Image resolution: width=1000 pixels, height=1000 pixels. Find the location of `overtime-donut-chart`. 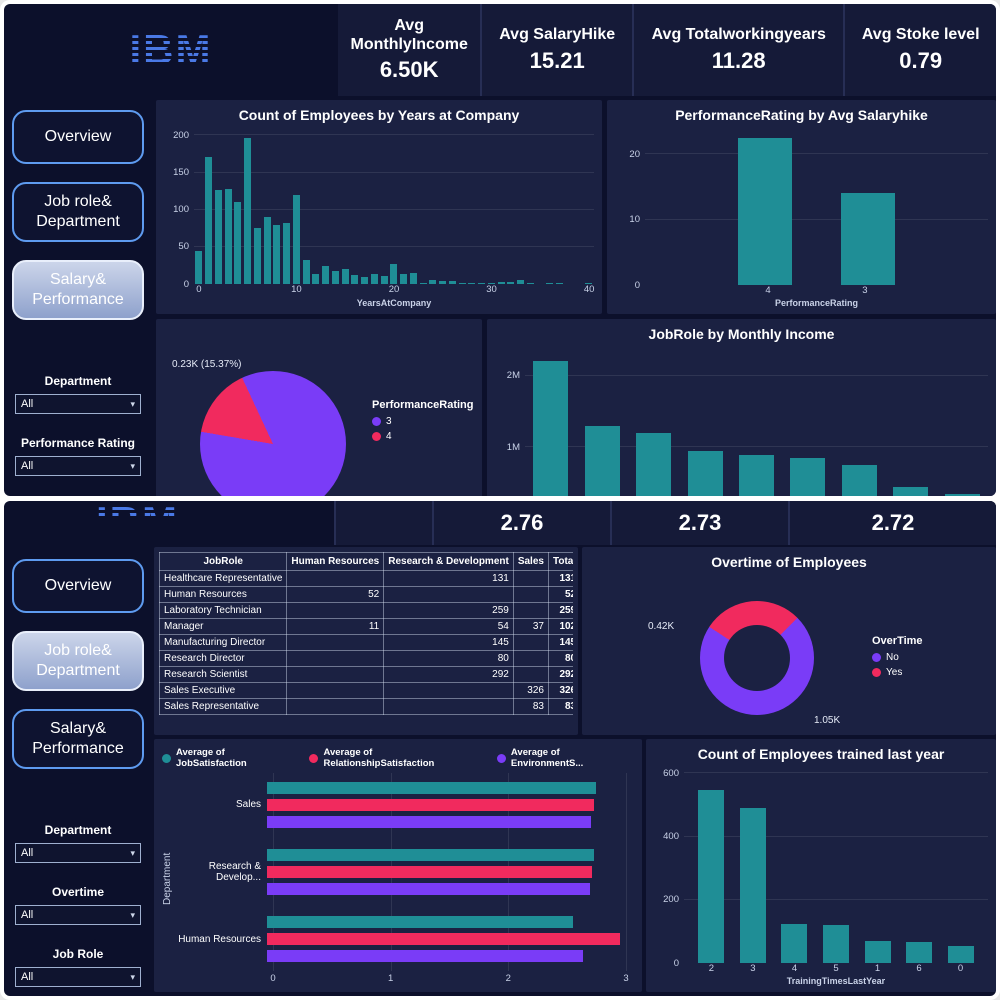

overtime-donut-chart is located at coordinates (757, 658).